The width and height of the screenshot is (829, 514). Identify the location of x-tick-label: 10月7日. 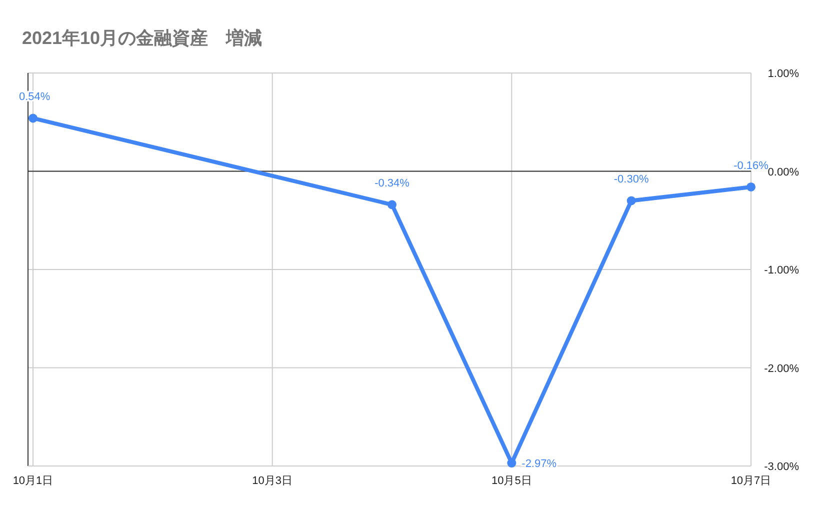
(751, 481).